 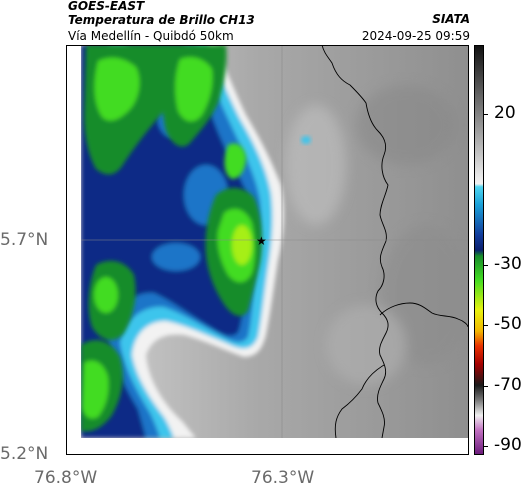 I want to click on product-title: Temperatura de Brillo CH13, so click(x=161, y=20).